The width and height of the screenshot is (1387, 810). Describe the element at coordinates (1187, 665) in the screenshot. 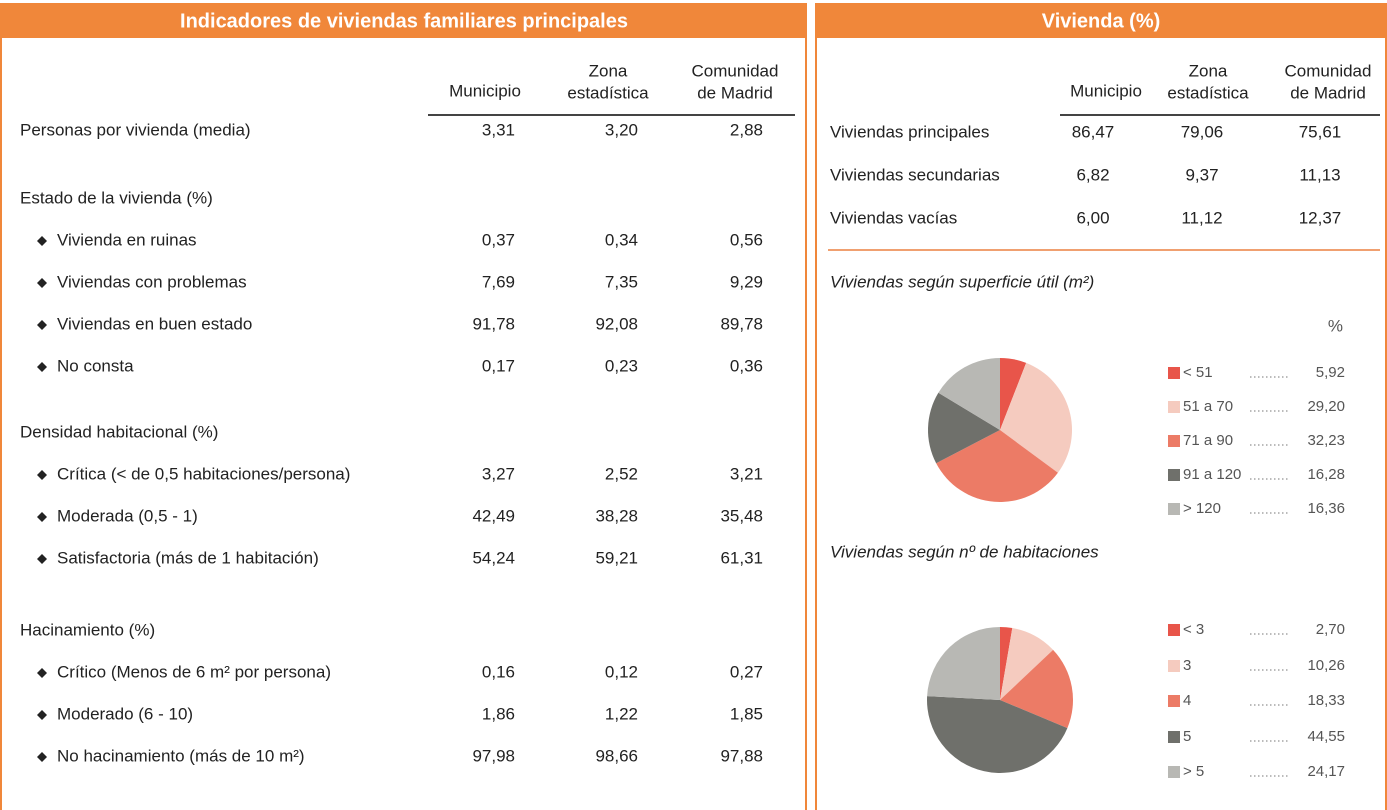

I see `legend-label: 3` at that location.